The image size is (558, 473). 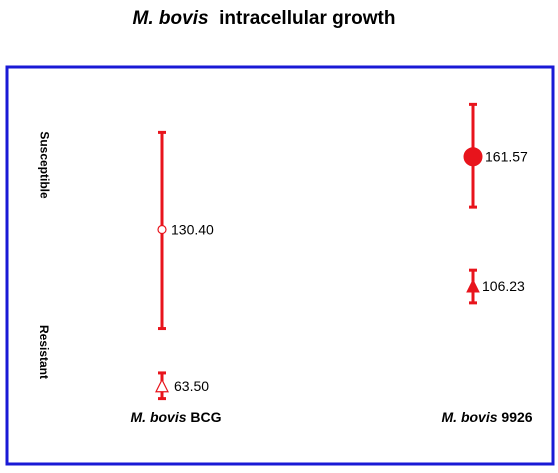 I want to click on data-label-c1-susceptible: 161.57, so click(x=506, y=157).